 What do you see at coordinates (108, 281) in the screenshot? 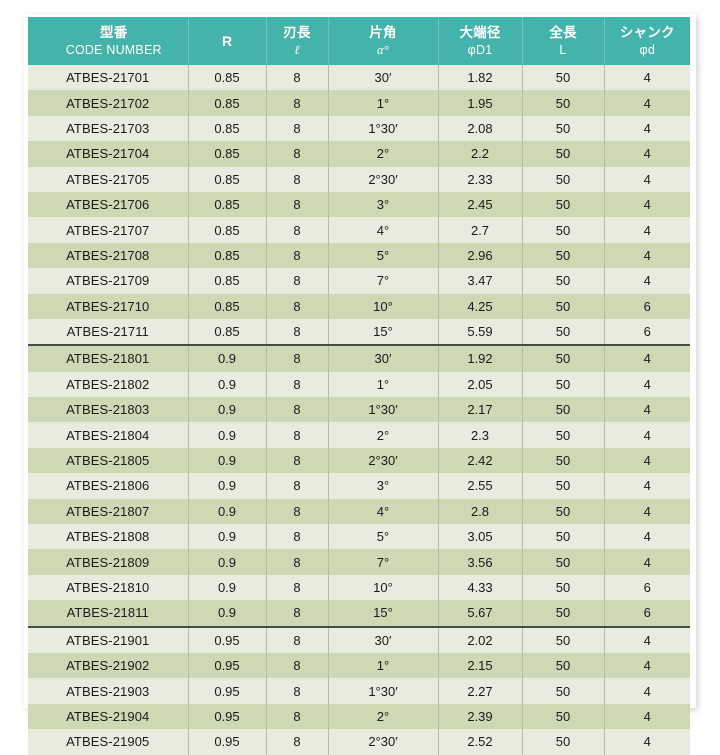
I see `cell-code: ATBES-21709` at bounding box center [108, 281].